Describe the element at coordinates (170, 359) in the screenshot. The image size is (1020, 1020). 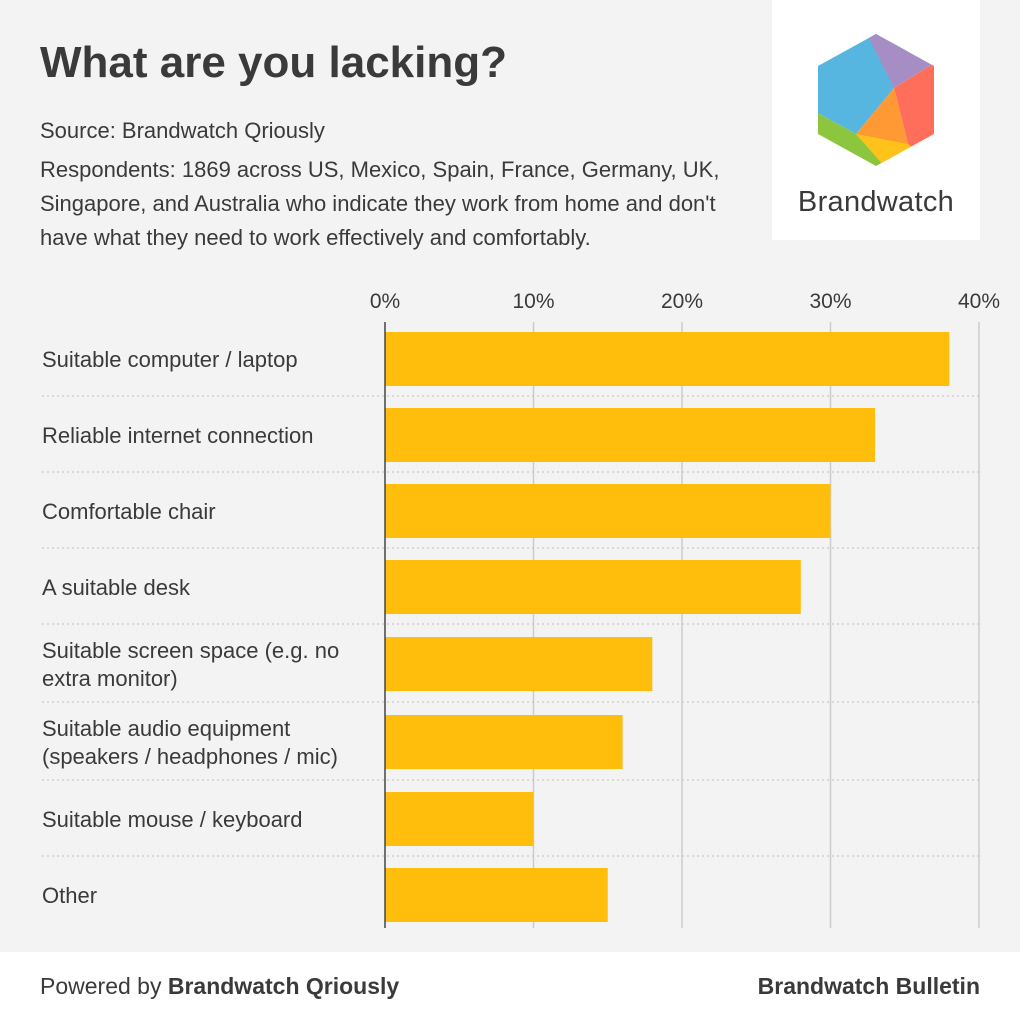
I see `category-label: Suitable computer / laptop` at that location.